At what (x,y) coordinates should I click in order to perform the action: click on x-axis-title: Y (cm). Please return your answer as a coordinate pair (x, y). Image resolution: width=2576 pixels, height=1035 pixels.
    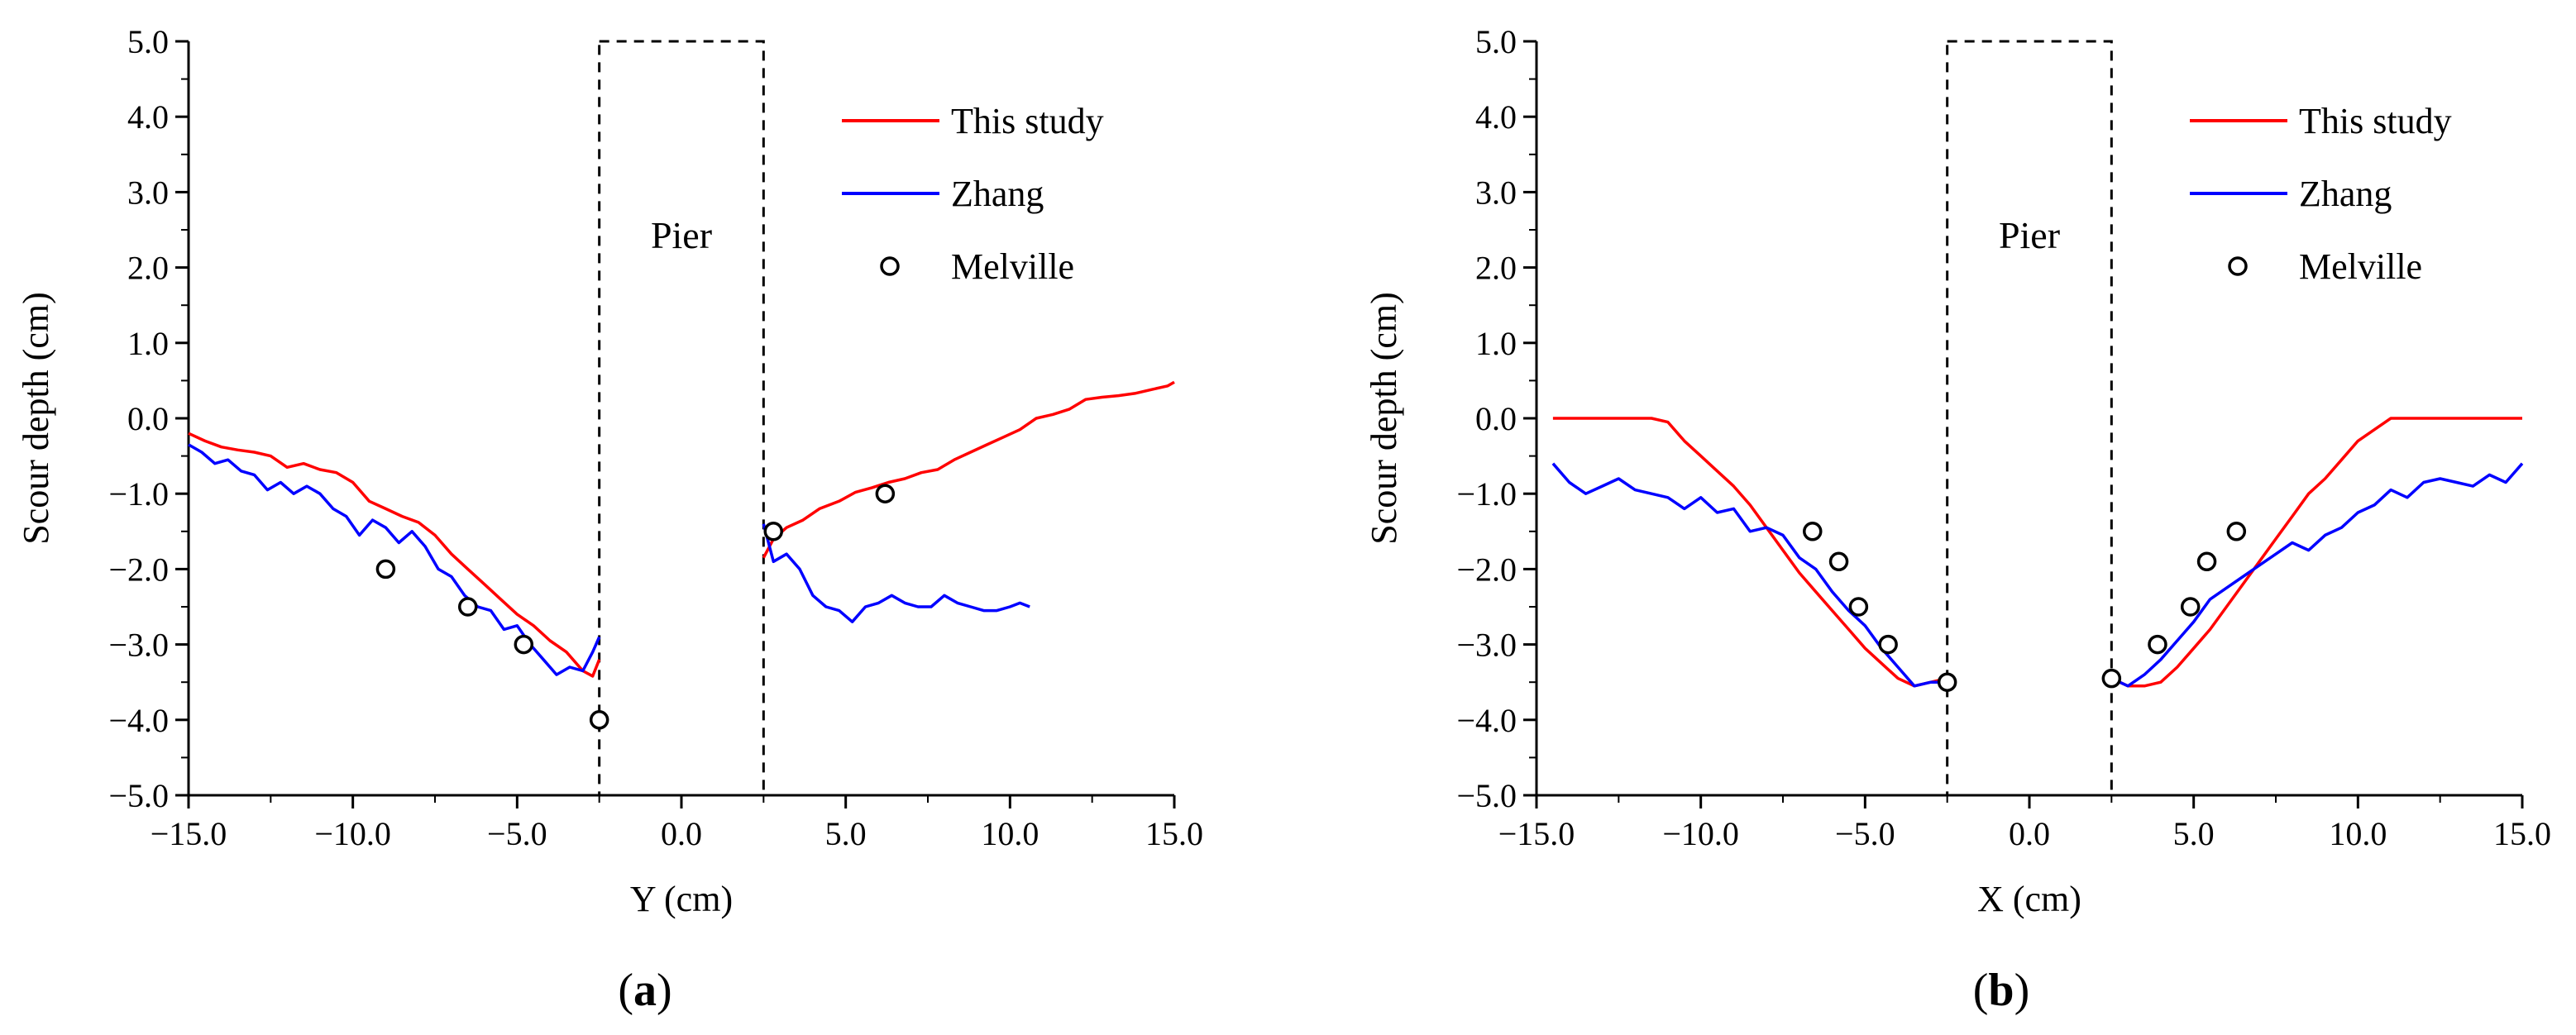
    Looking at the image, I should click on (681, 899).